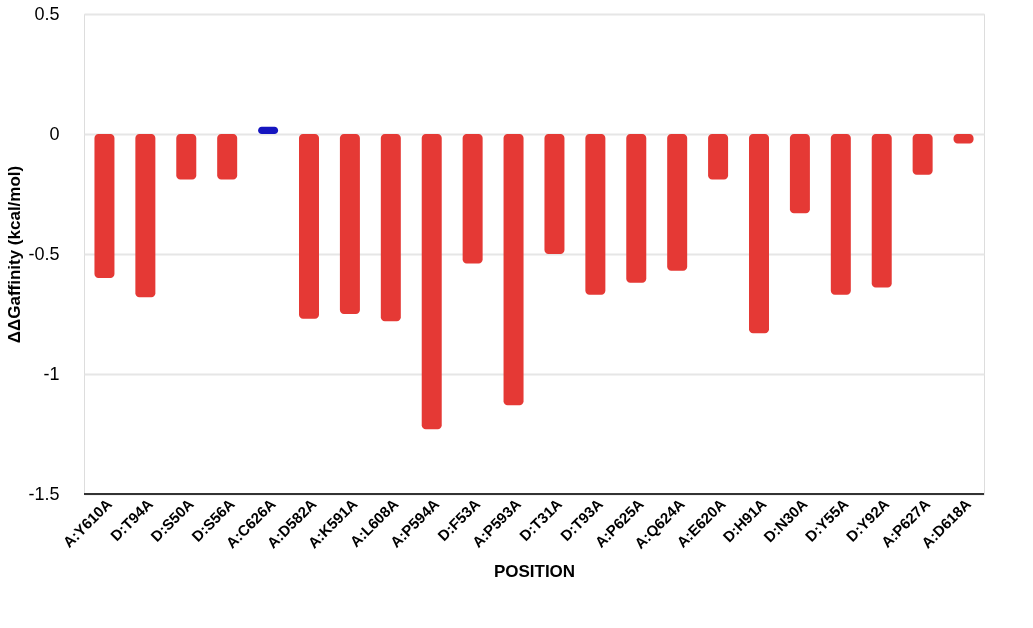  Describe the element at coordinates (47, 13) in the screenshot. I see `y-tick-label: 0.5` at that location.